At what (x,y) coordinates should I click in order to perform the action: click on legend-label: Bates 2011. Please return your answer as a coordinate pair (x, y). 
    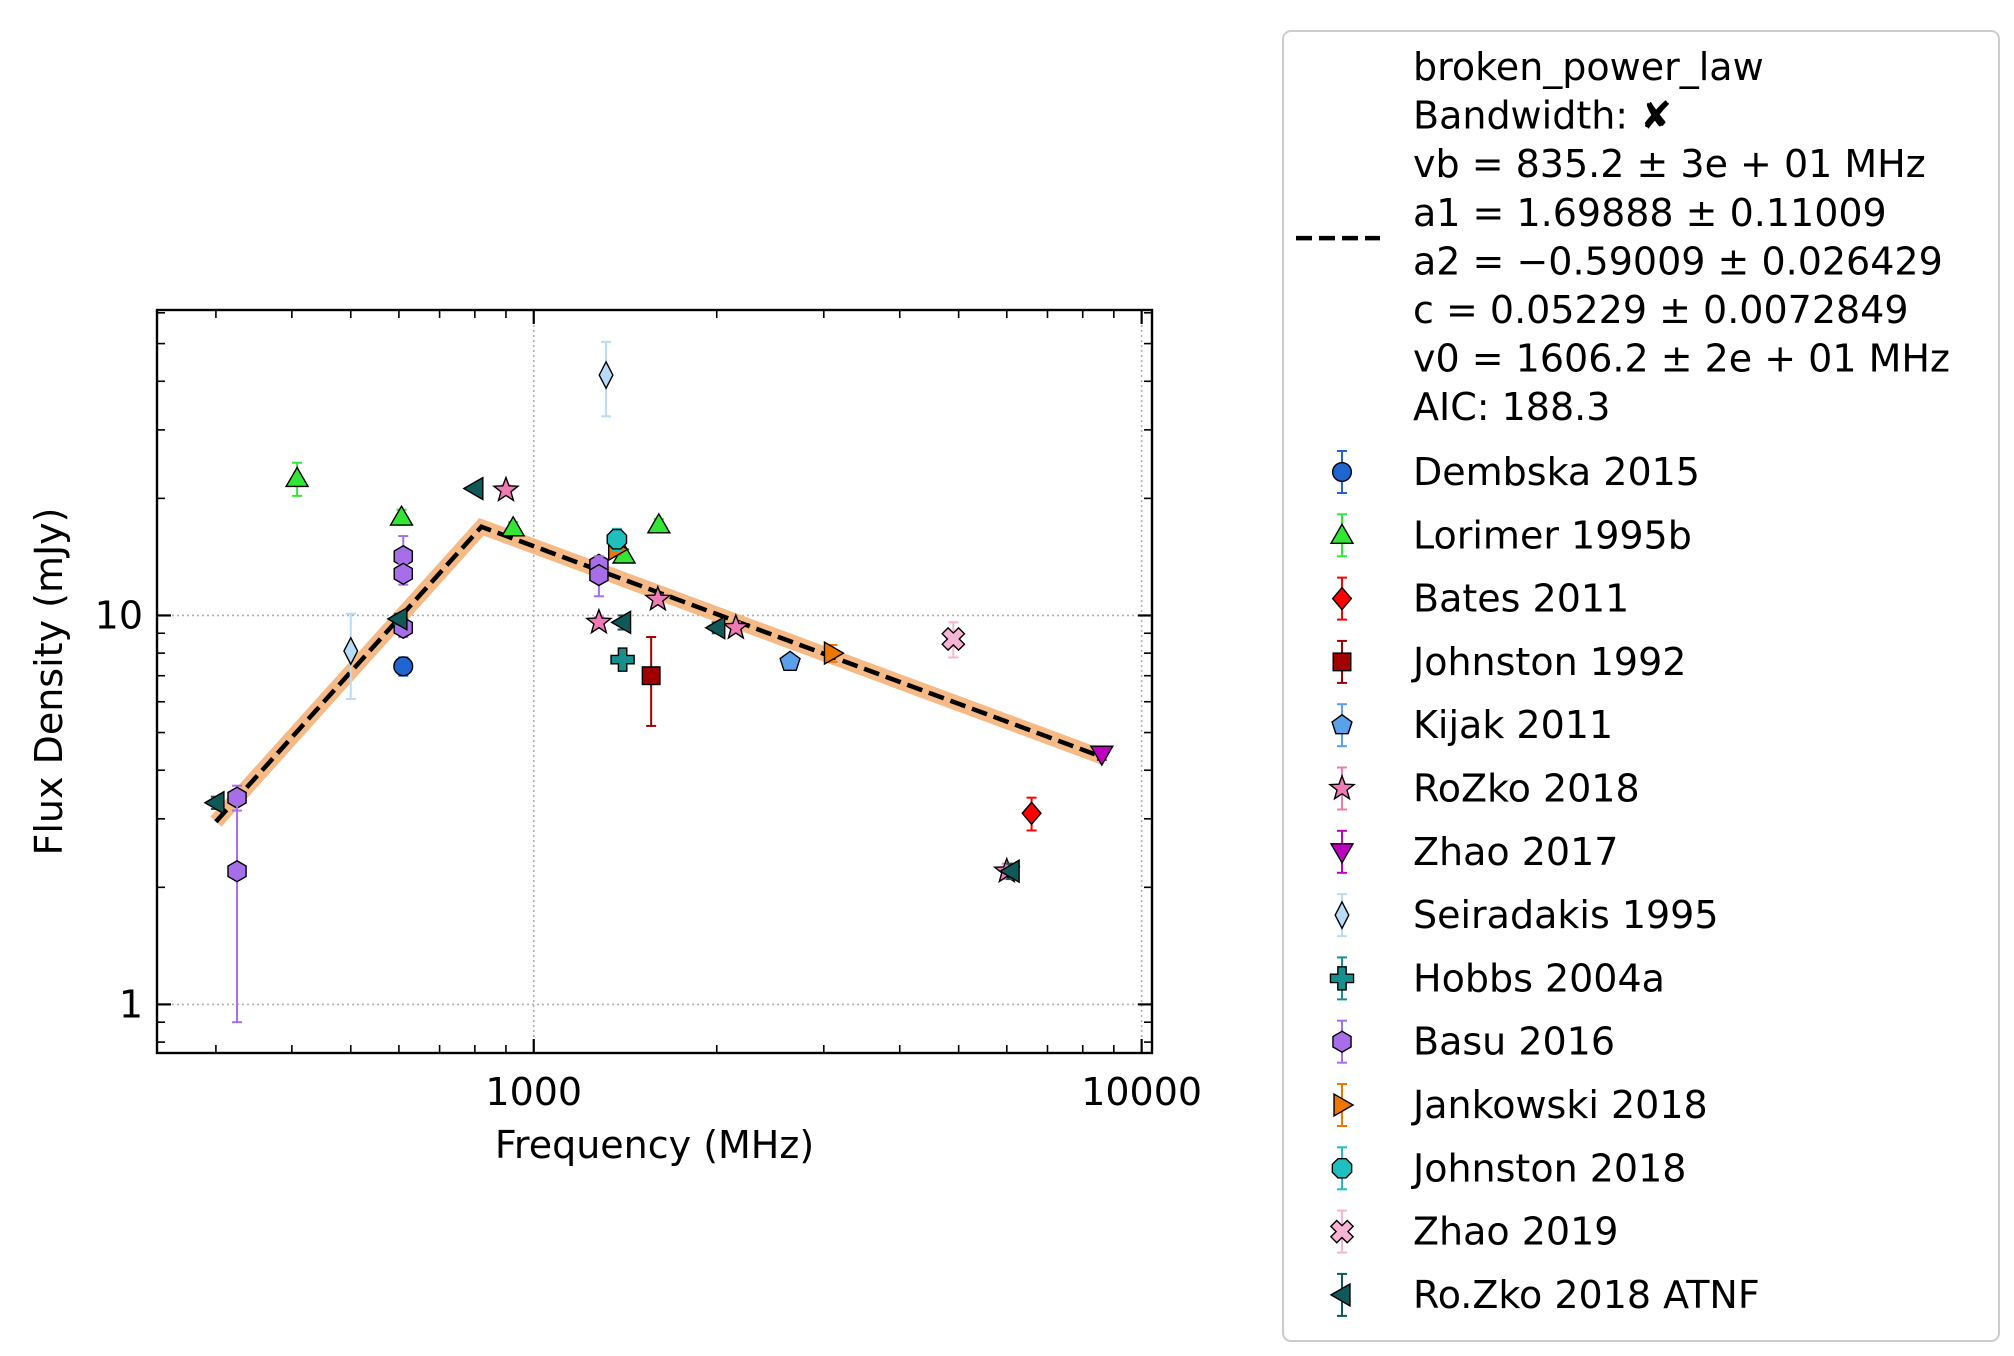
    Looking at the image, I should click on (1521, 599).